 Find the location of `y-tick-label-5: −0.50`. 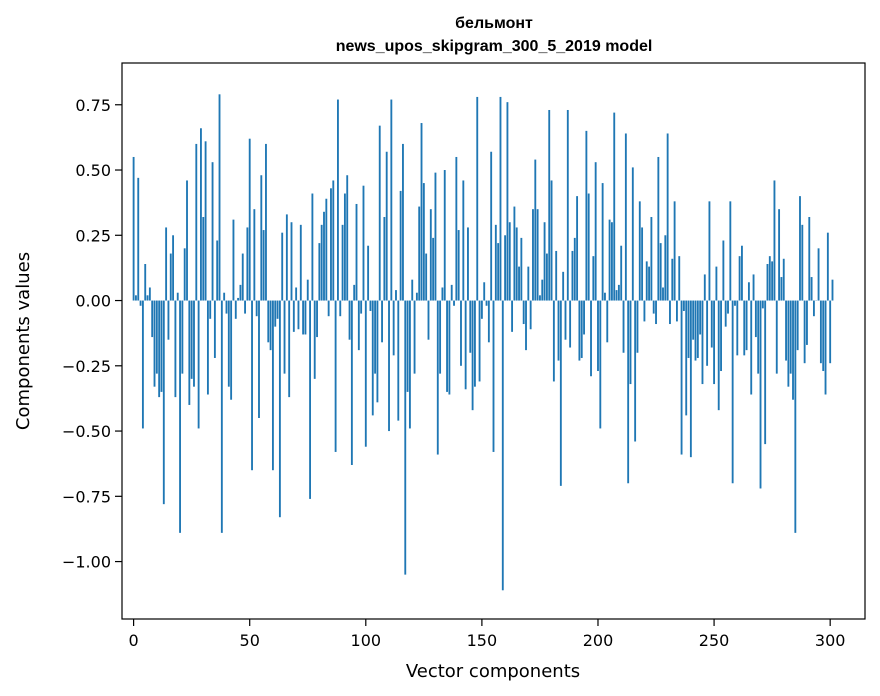

y-tick-label-5: −0.50 is located at coordinates (86, 431).